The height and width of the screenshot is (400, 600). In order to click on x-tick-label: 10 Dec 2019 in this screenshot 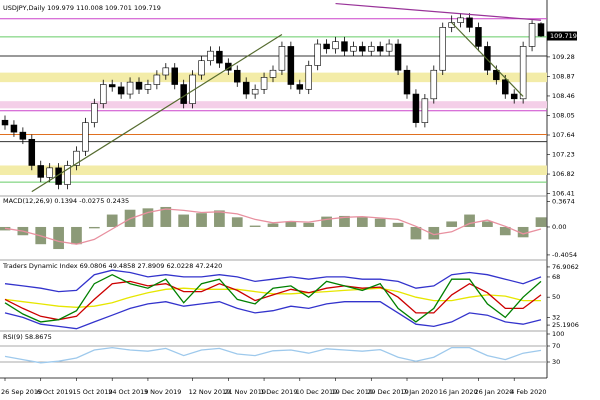, I will do `click(317, 392)`.